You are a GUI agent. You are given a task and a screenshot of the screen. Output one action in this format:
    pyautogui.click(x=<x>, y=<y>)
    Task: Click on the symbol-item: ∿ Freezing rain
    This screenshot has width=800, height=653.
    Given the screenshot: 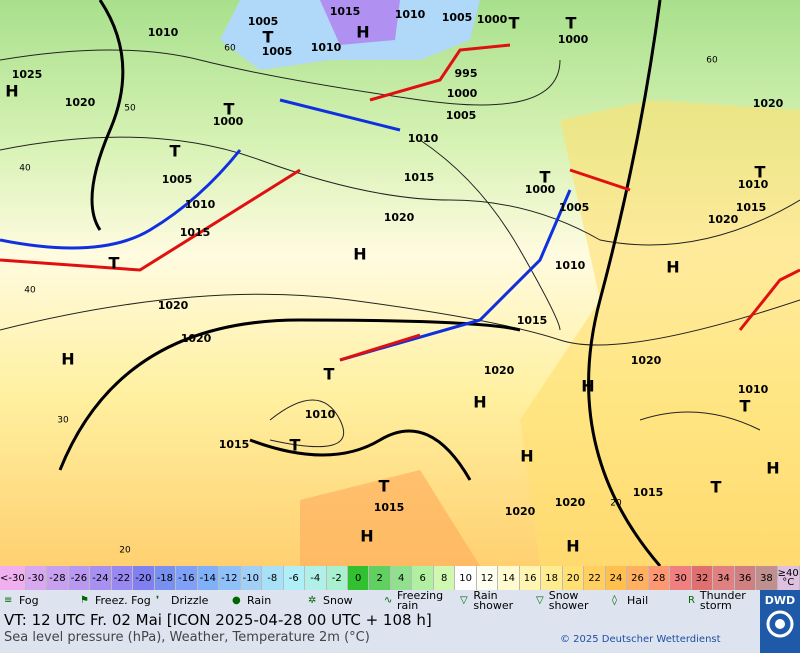 What is the action you would take?
    pyautogui.click(x=418, y=601)
    